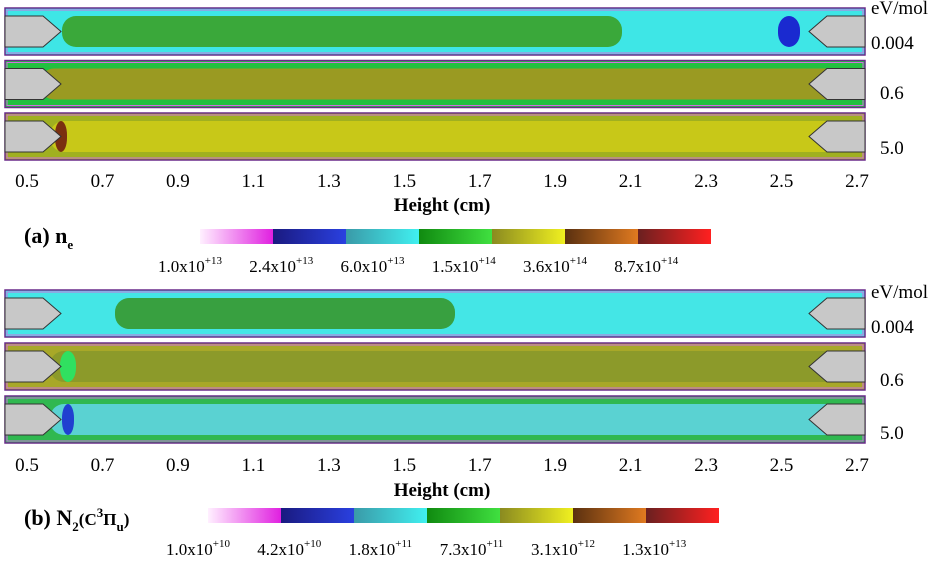 The image size is (952, 563). I want to click on label-part: 3, so click(100, 512).